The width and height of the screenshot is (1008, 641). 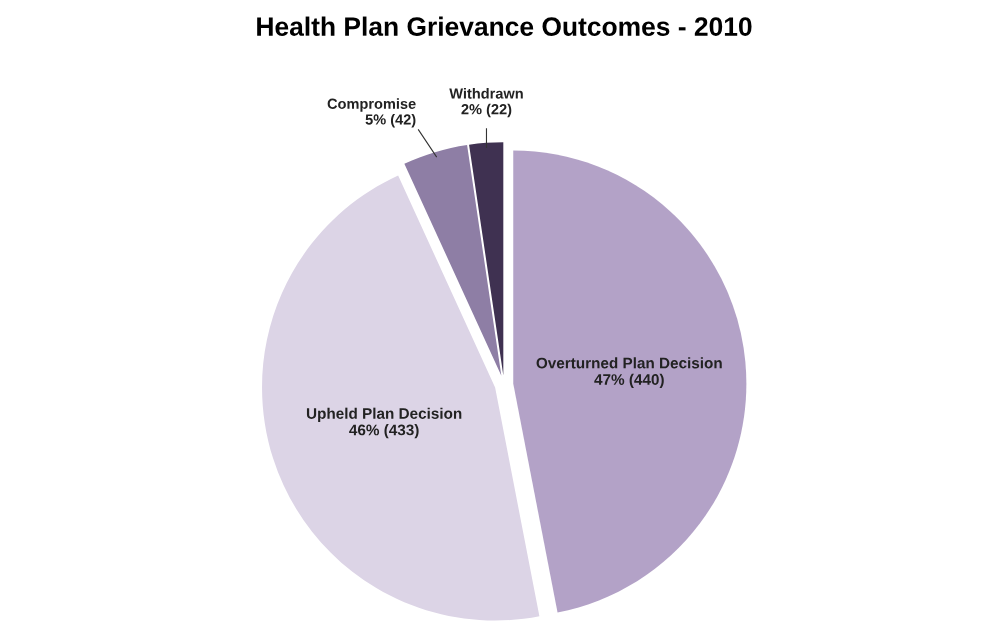 I want to click on chart-title: Health Plan Grievance Outcomes - 2010, so click(x=504, y=26).